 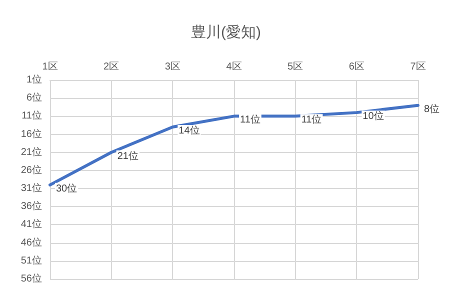 What do you see at coordinates (34, 98) in the screenshot?
I see `y-tick-label: 6位` at bounding box center [34, 98].